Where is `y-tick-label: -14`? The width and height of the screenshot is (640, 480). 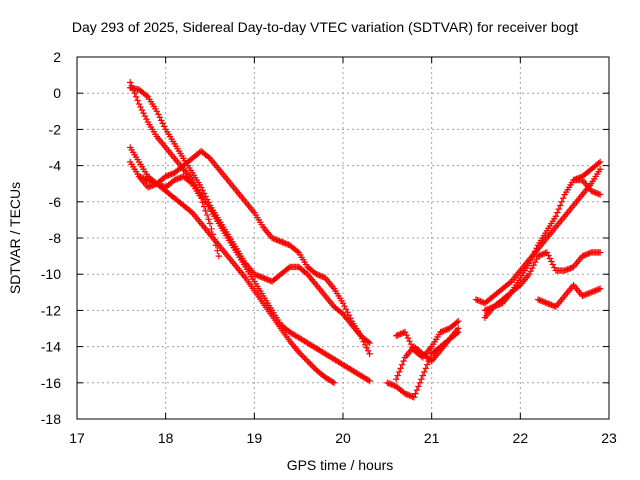 y-tick-label: -14 is located at coordinates (51, 347).